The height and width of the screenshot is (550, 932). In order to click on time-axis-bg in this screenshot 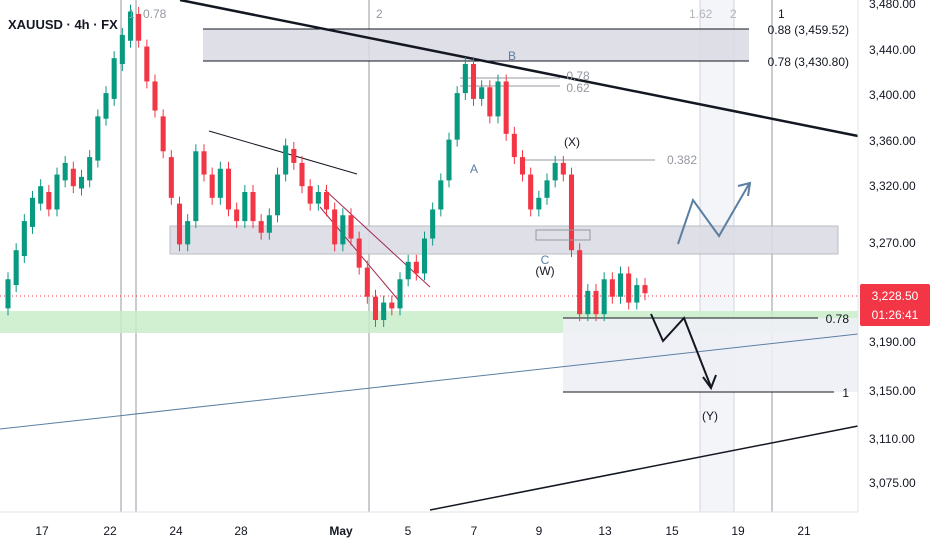, I will do `click(466, 531)`.